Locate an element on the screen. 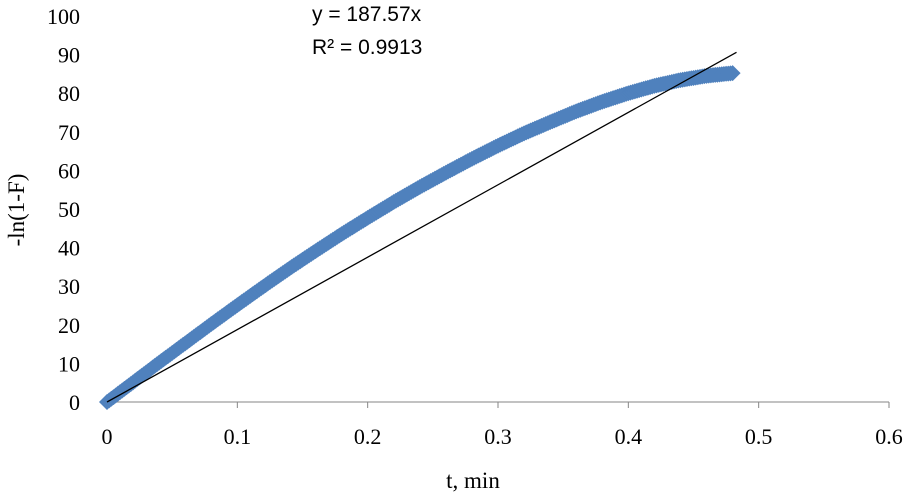 Image resolution: width=912 pixels, height=496 pixels. x-tick-labels: 0 0.1 0.2 0.3 0.4 0.5 0.6 is located at coordinates (502, 436).